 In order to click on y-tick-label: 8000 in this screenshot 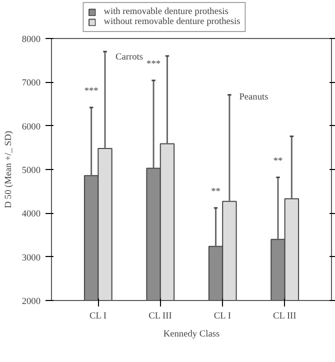, I will do `click(31, 40)`.